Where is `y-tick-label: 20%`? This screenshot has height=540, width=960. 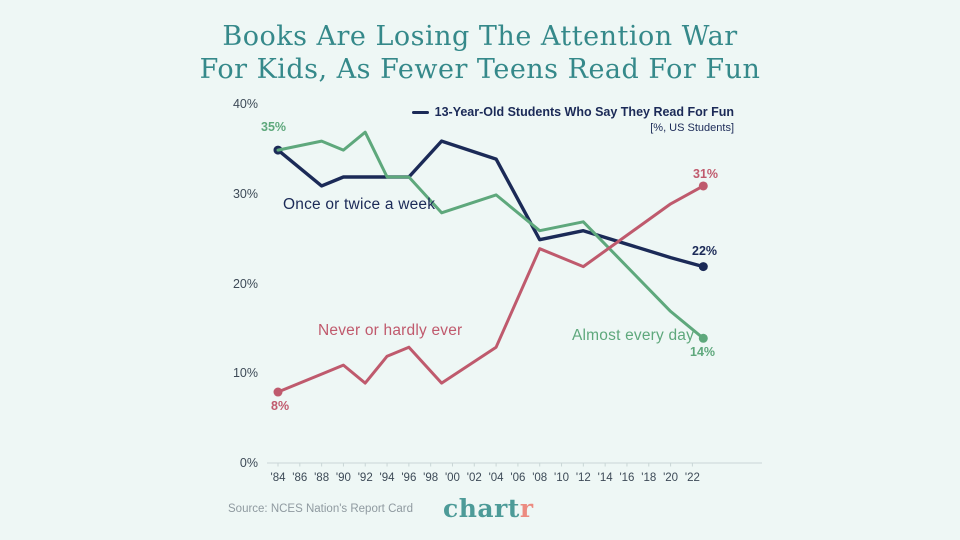
y-tick-label: 20% is located at coordinates (245, 283).